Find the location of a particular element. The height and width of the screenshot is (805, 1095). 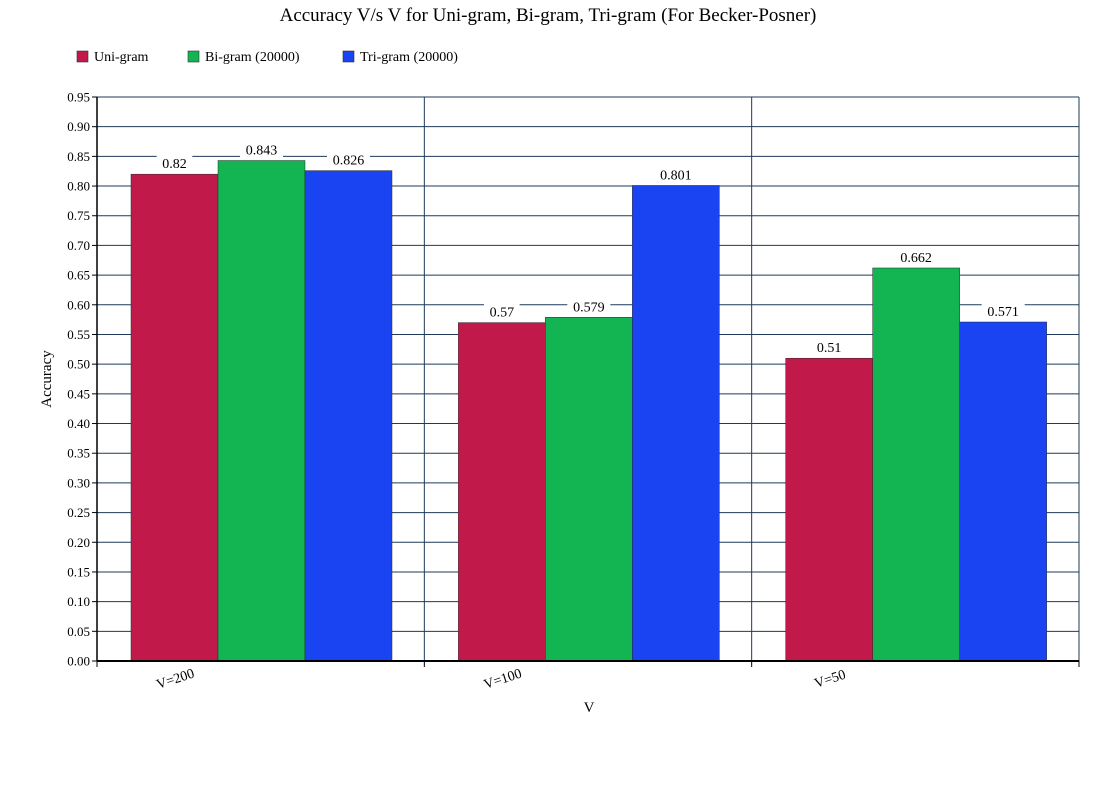

x-axis-title: V is located at coordinates (589, 708).